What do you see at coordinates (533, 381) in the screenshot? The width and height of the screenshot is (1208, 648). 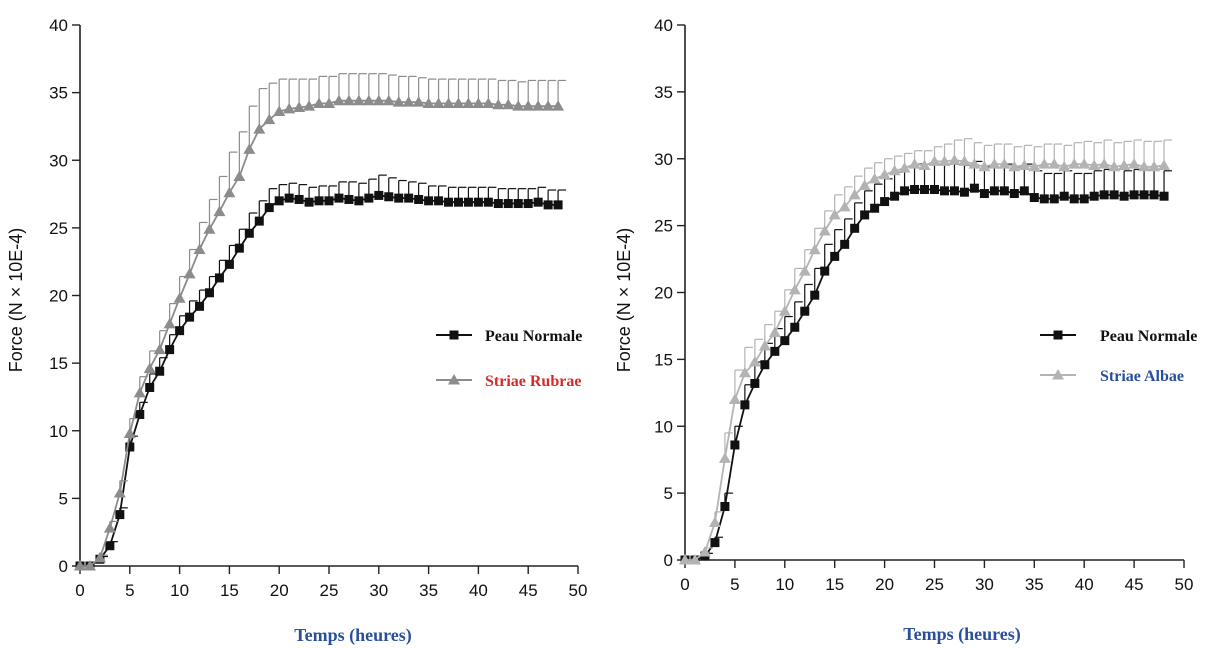 I see `legend-label: Striae Rubrae` at bounding box center [533, 381].